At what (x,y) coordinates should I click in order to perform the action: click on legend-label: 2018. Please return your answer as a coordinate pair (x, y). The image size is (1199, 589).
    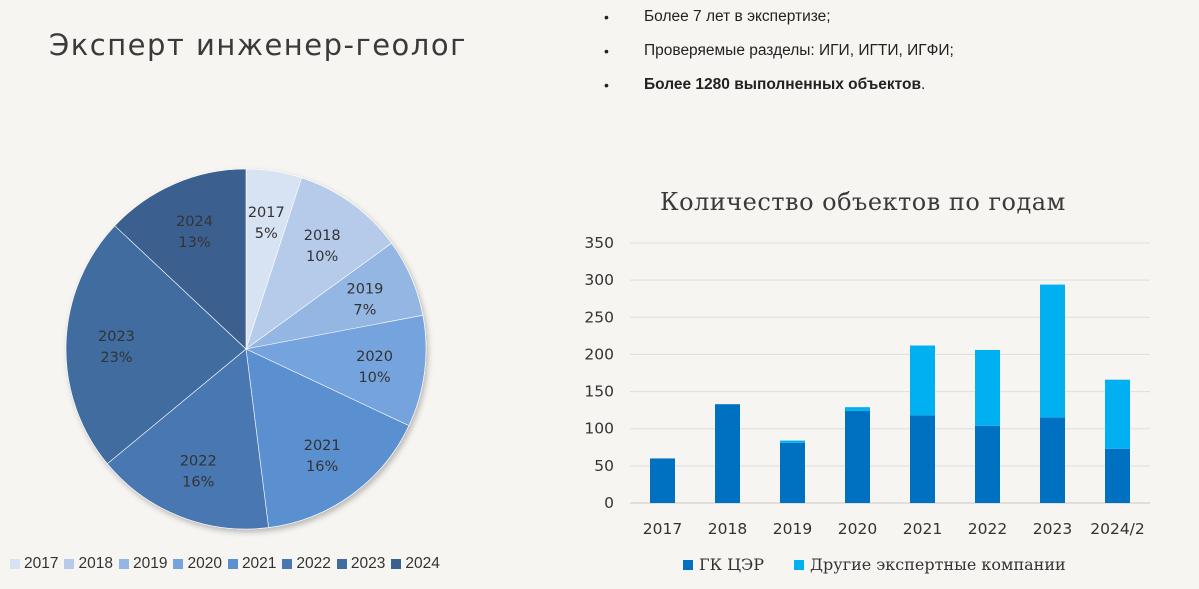
    Looking at the image, I should click on (95, 563).